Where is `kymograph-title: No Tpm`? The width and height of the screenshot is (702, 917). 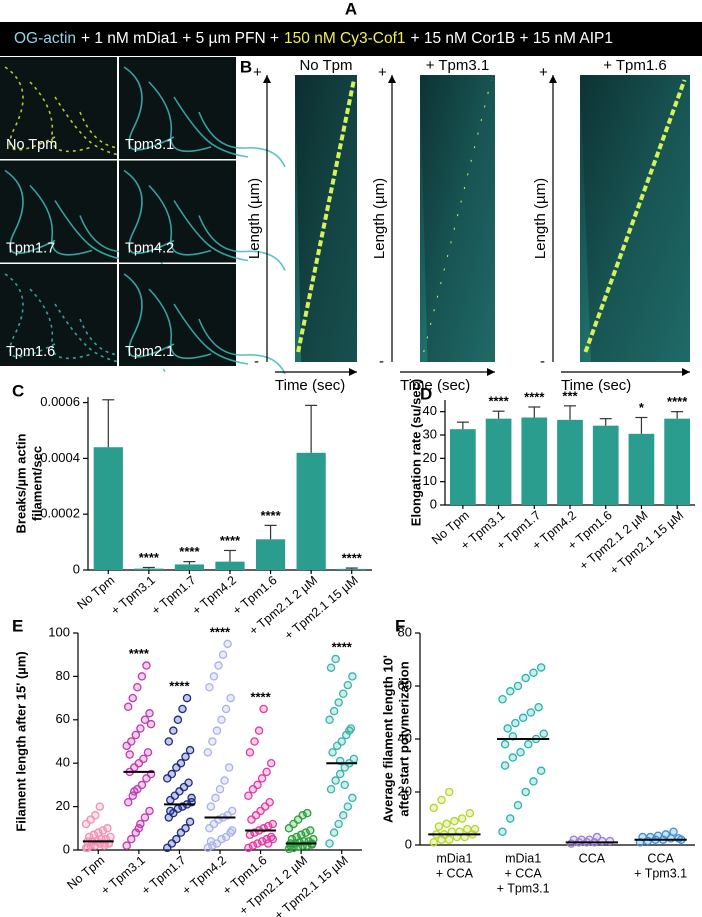 kymograph-title: No Tpm is located at coordinates (325, 65).